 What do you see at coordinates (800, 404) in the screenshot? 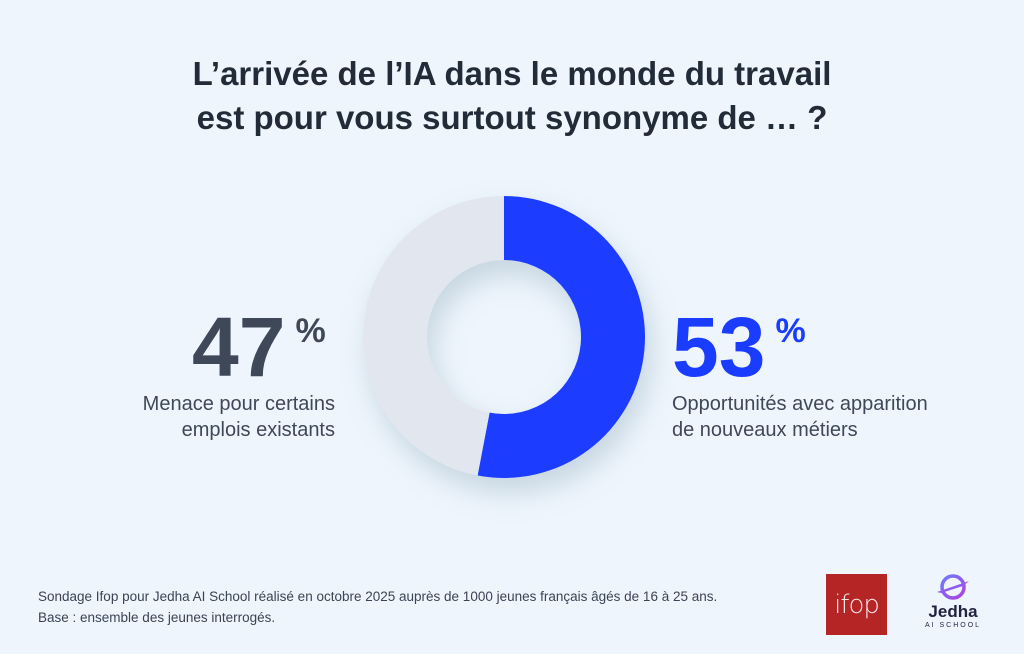
I see `label-opportunites-line-1: Opportunités avec apparition` at bounding box center [800, 404].